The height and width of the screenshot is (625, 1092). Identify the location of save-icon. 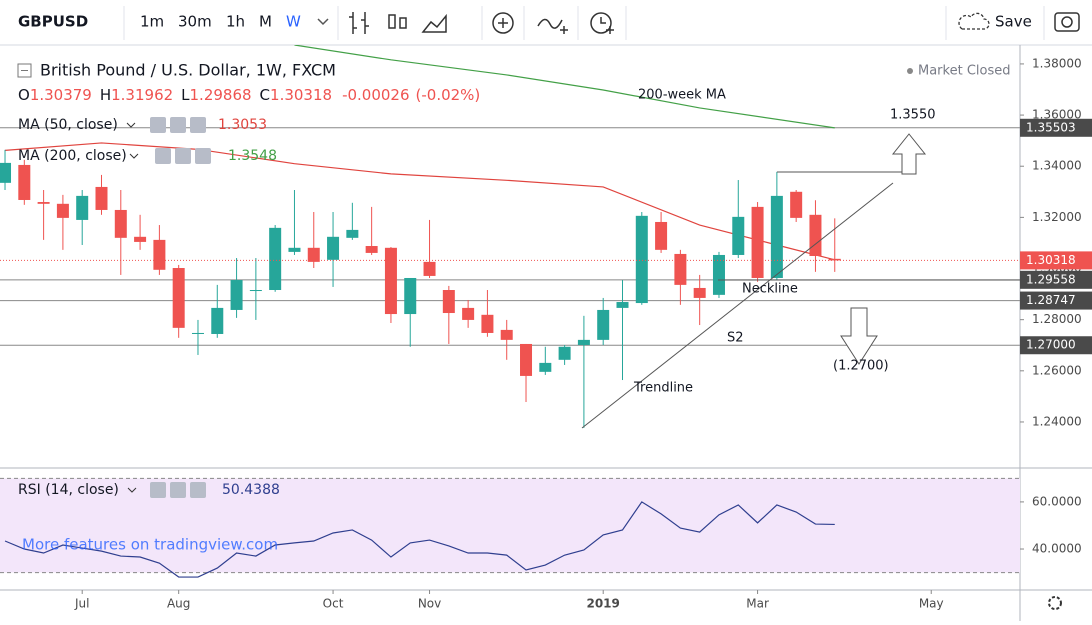
(974, 21).